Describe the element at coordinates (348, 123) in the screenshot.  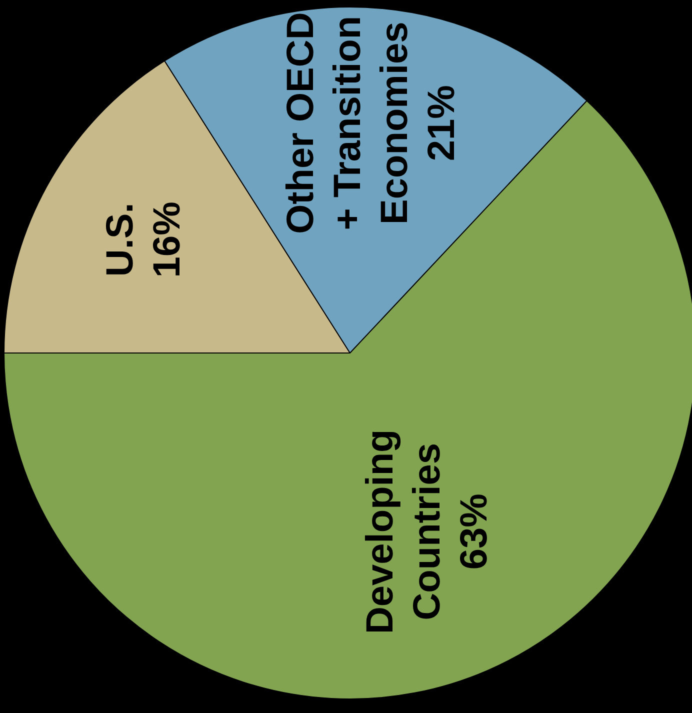
I see `slice-label: Other OECD + Transition Economies` at that location.